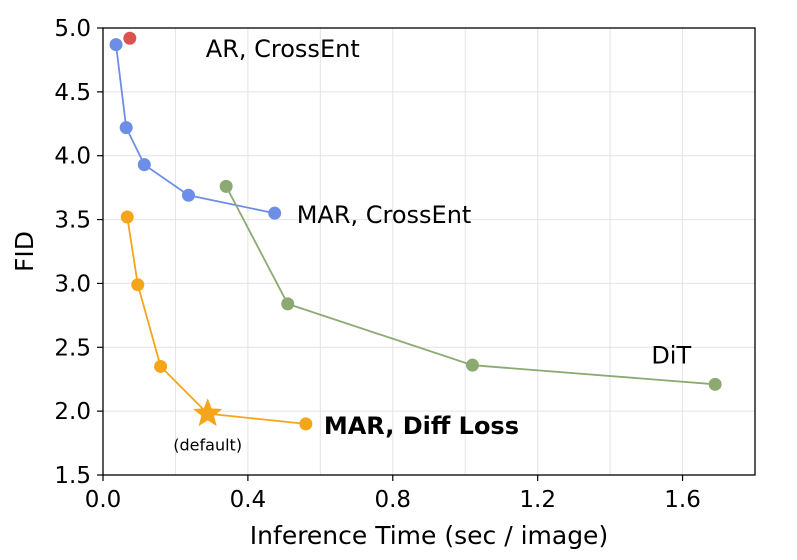 This screenshot has width=797, height=560. Describe the element at coordinates (207, 445) in the screenshot. I see `annotation-default: (default)` at that location.